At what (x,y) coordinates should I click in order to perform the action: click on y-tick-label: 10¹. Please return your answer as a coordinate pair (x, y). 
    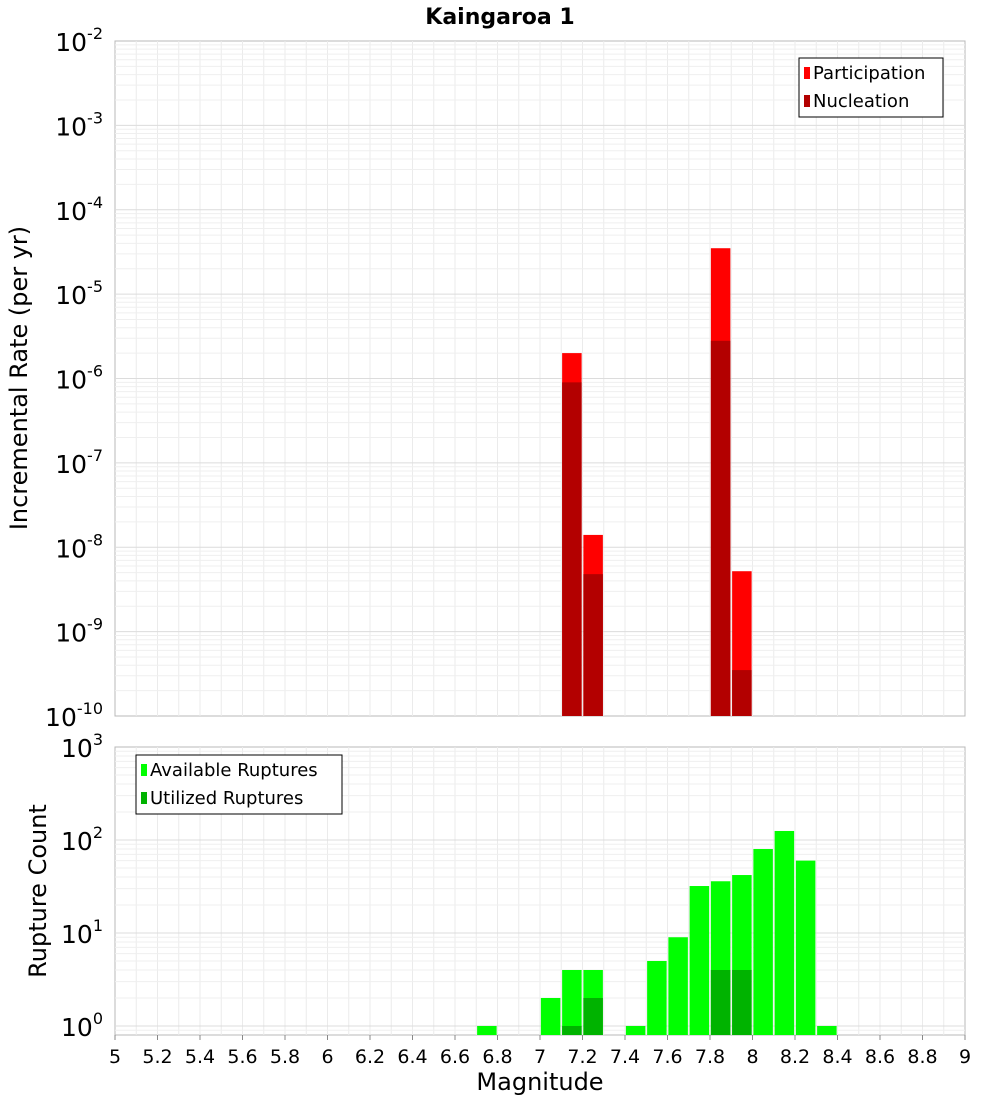
    Looking at the image, I should click on (82, 932).